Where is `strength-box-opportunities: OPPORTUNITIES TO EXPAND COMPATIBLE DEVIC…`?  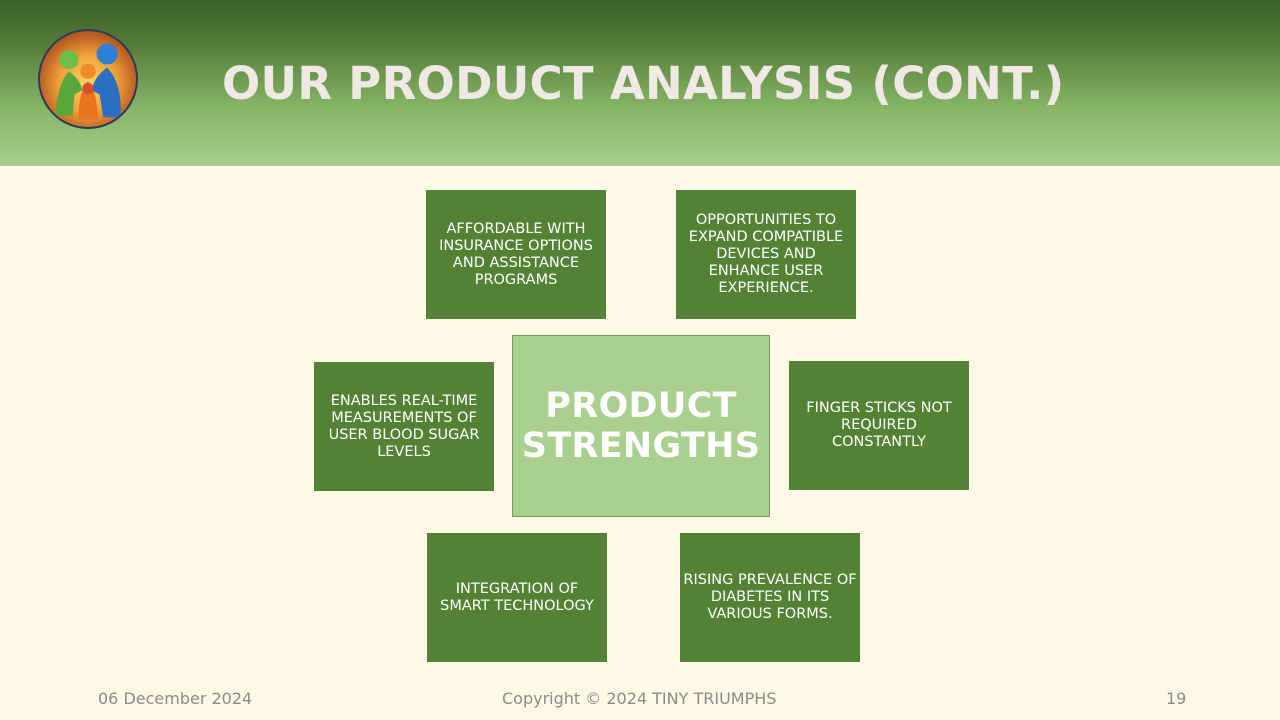 strength-box-opportunities: OPPORTUNITIES TO EXPAND COMPATIBLE DEVIC… is located at coordinates (766, 254).